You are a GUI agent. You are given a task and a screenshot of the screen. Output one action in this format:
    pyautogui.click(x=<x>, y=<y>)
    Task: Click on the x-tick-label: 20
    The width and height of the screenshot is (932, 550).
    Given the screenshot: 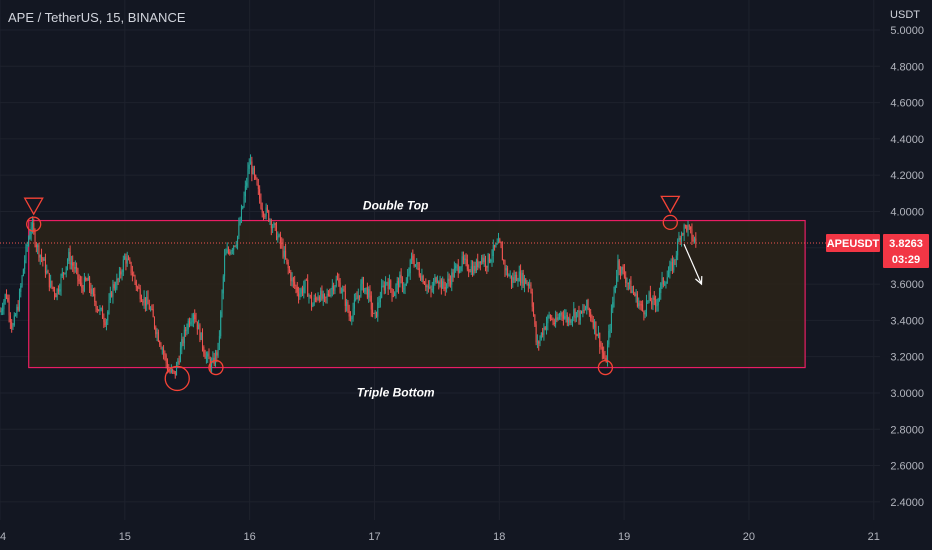 What is the action you would take?
    pyautogui.click(x=749, y=537)
    